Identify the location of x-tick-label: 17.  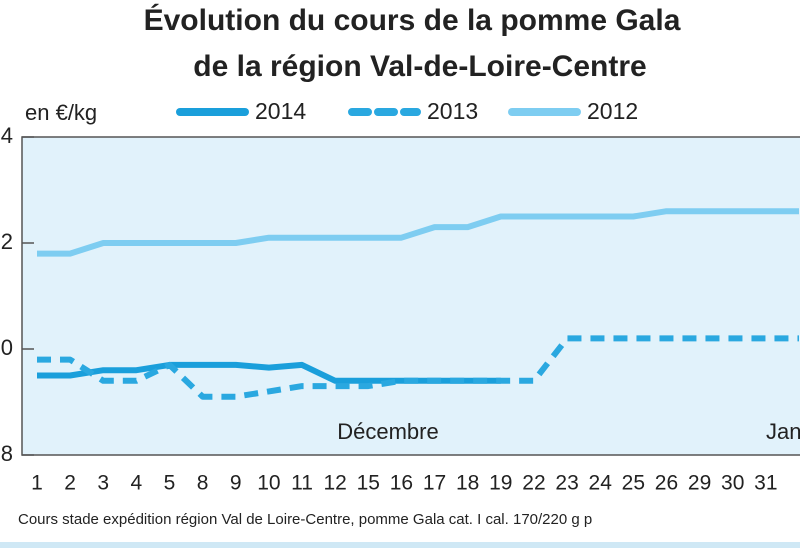
(434, 483).